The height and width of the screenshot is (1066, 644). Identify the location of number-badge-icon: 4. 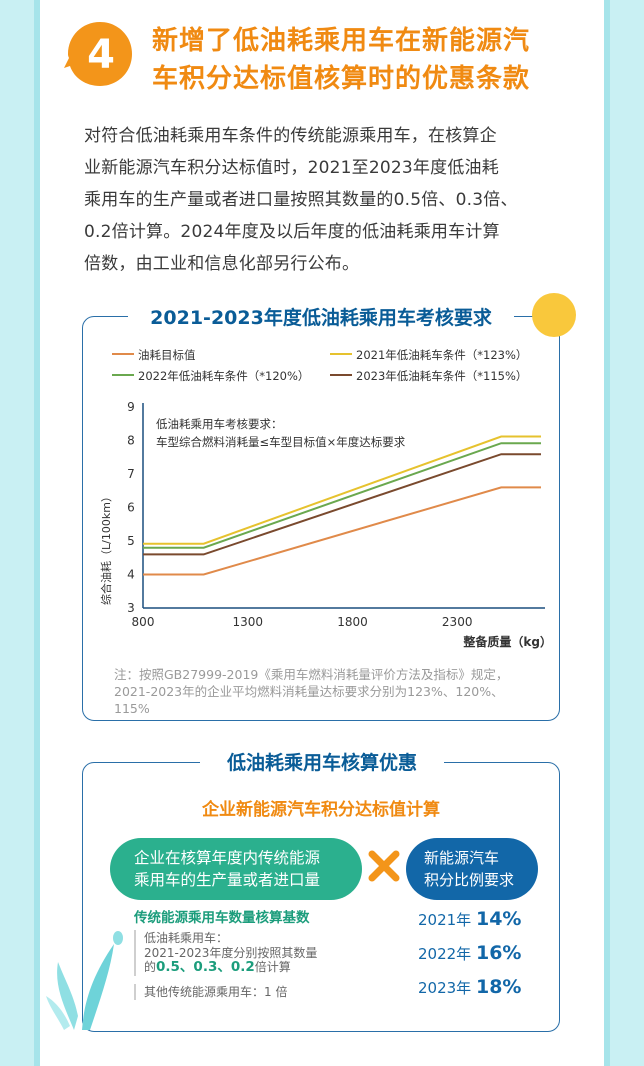
(98, 54).